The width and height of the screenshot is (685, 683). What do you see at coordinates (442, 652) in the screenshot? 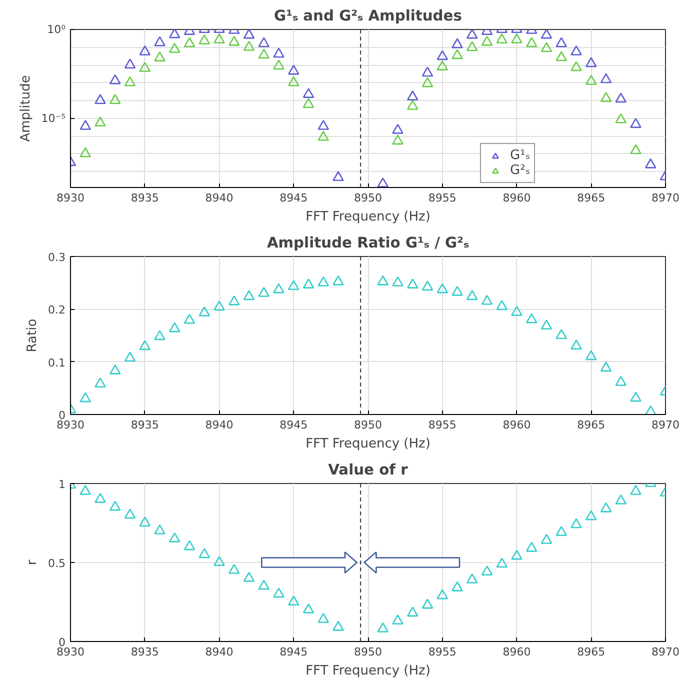
I see `x-tick-label: 8955` at bounding box center [442, 652].